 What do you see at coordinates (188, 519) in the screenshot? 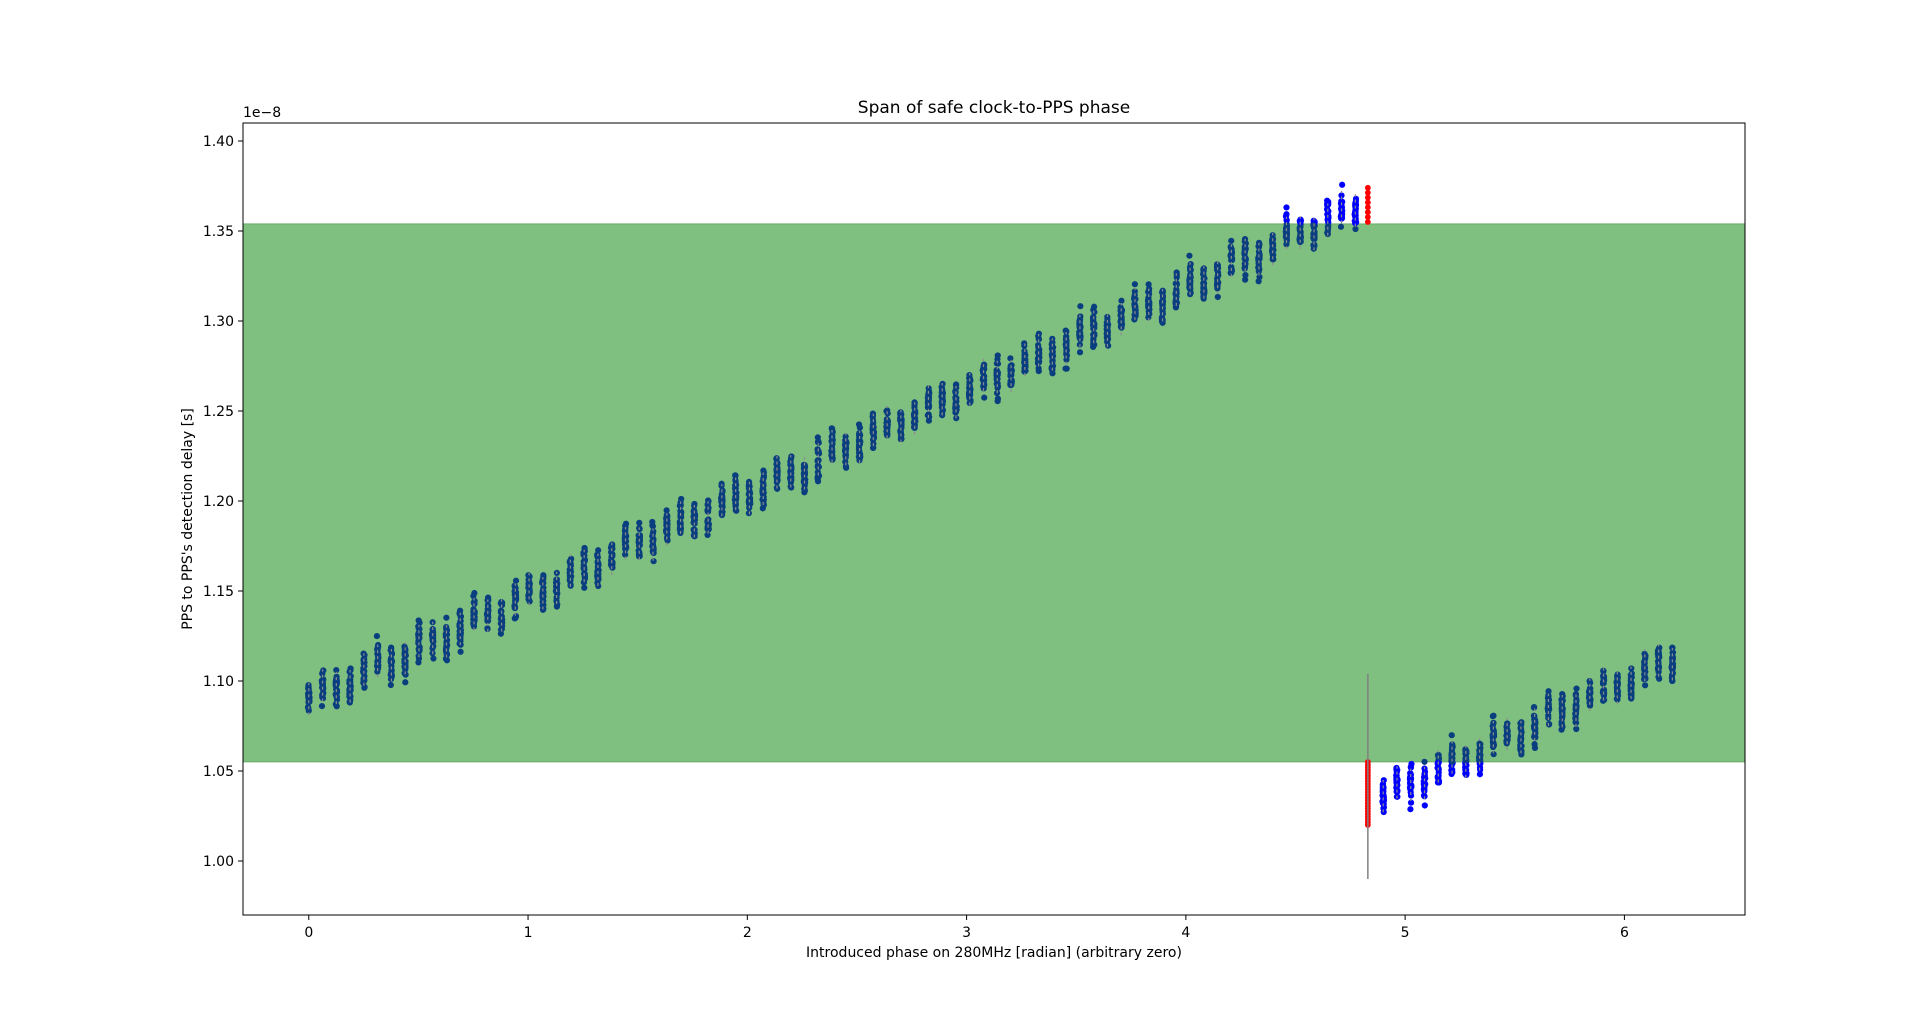
I see `y-axis-label: PPS to PPS's detection delay [s]` at bounding box center [188, 519].